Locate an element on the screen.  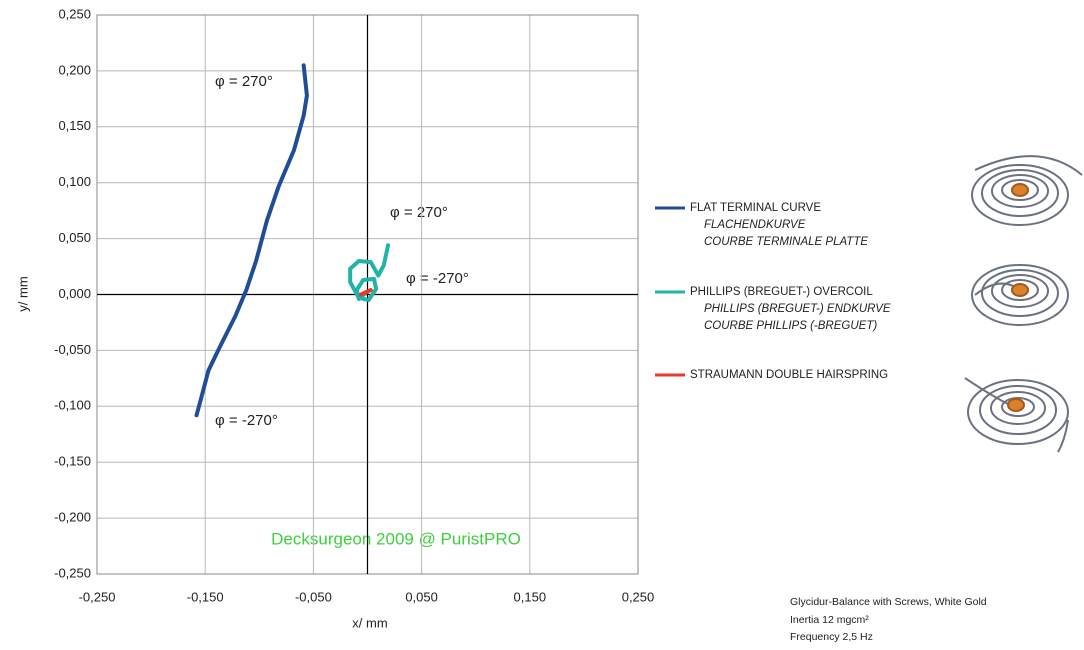
legend-sublabel: FLACHENDKURVE is located at coordinates (755, 225).